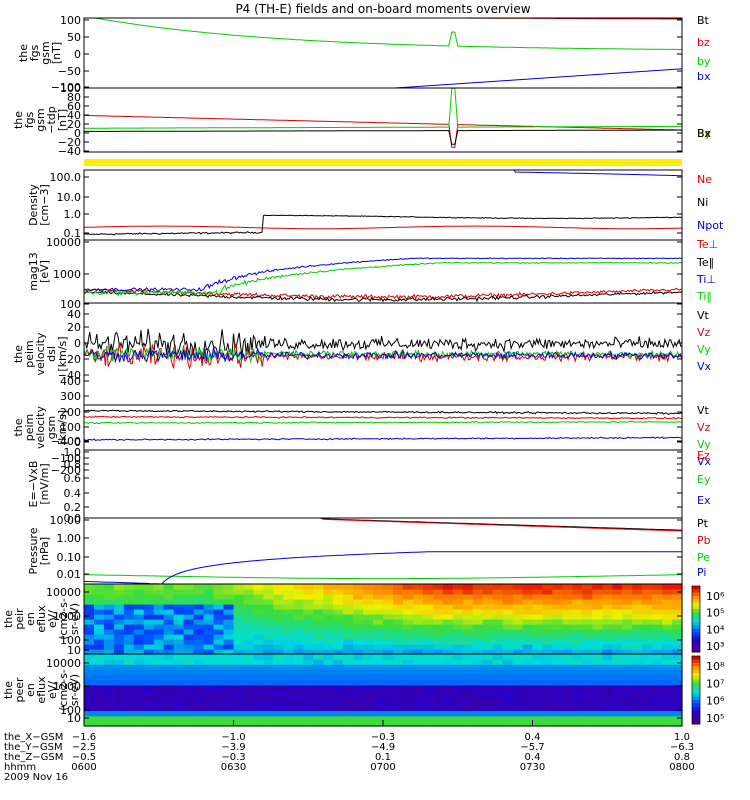 The height and width of the screenshot is (800, 750). I want to click on y-axis-label: [cm−3], so click(44, 205).